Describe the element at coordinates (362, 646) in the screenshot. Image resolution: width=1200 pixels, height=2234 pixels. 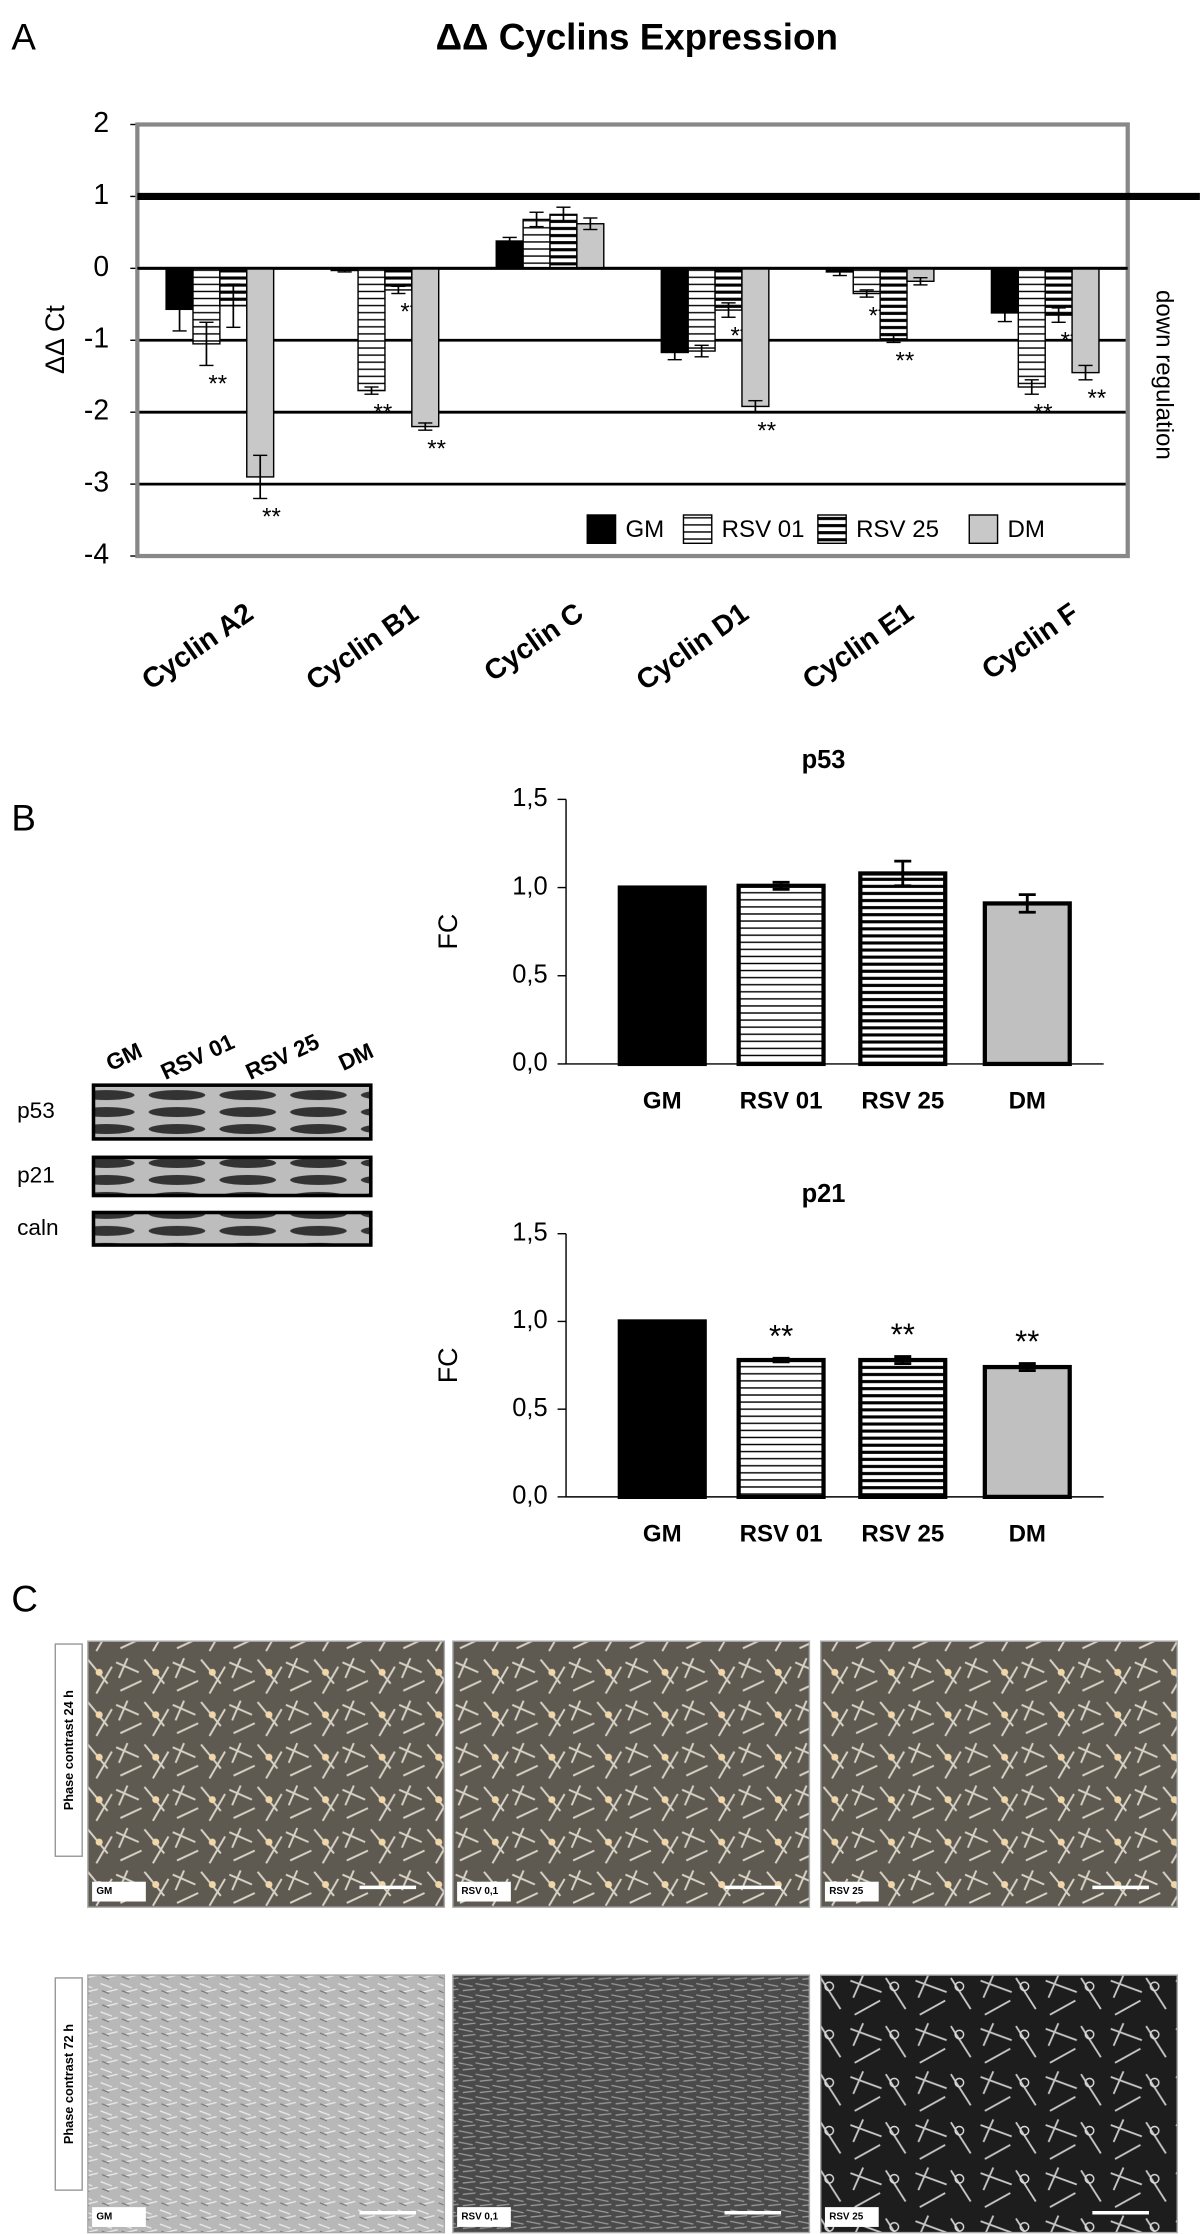
I see `x-tick-label: Cyclin B1` at that location.